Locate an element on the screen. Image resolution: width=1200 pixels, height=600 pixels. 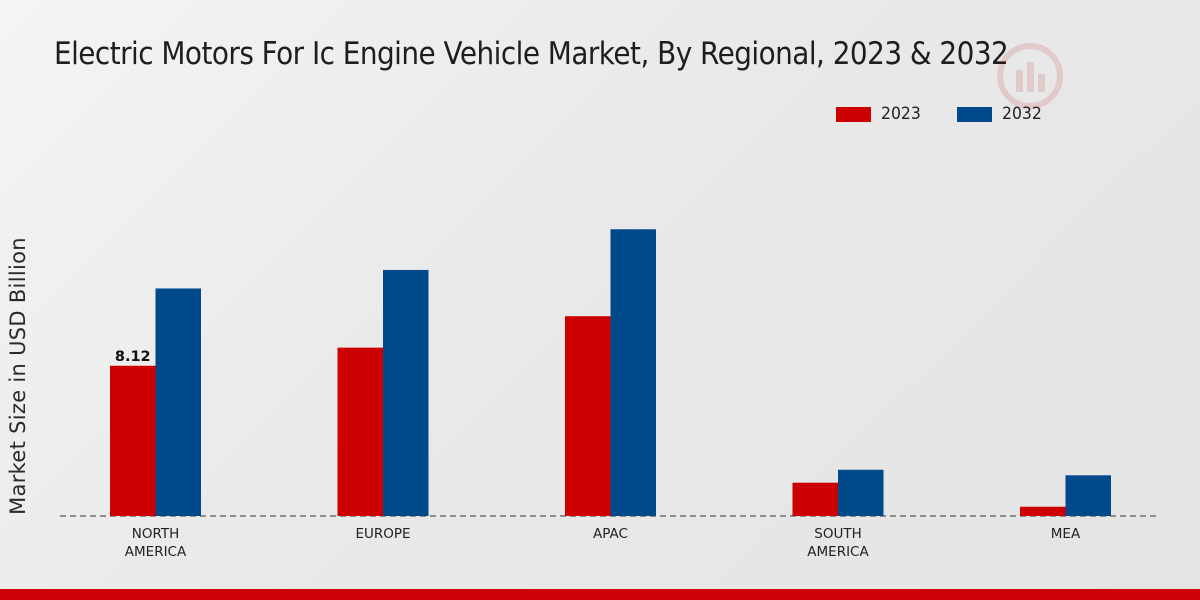
bar-2023-north-america is located at coordinates (133, 440).